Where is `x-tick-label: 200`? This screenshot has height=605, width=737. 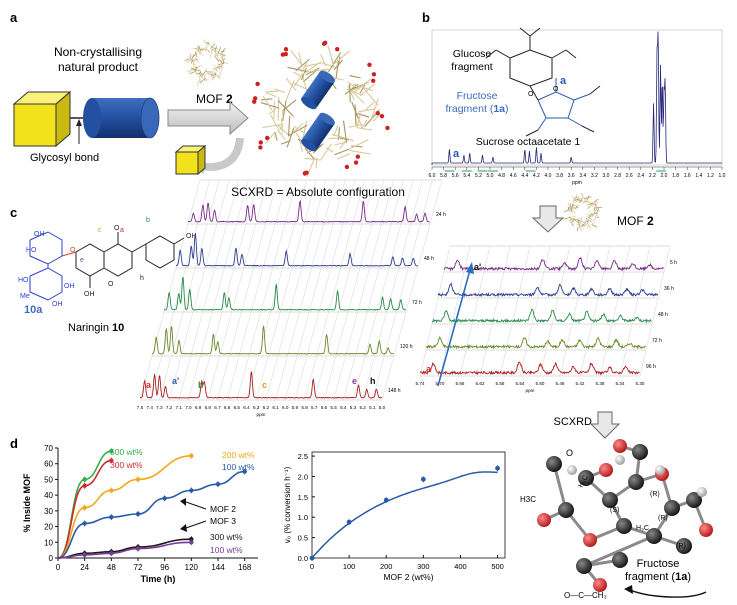
x-tick-label: 200 is located at coordinates (386, 566).